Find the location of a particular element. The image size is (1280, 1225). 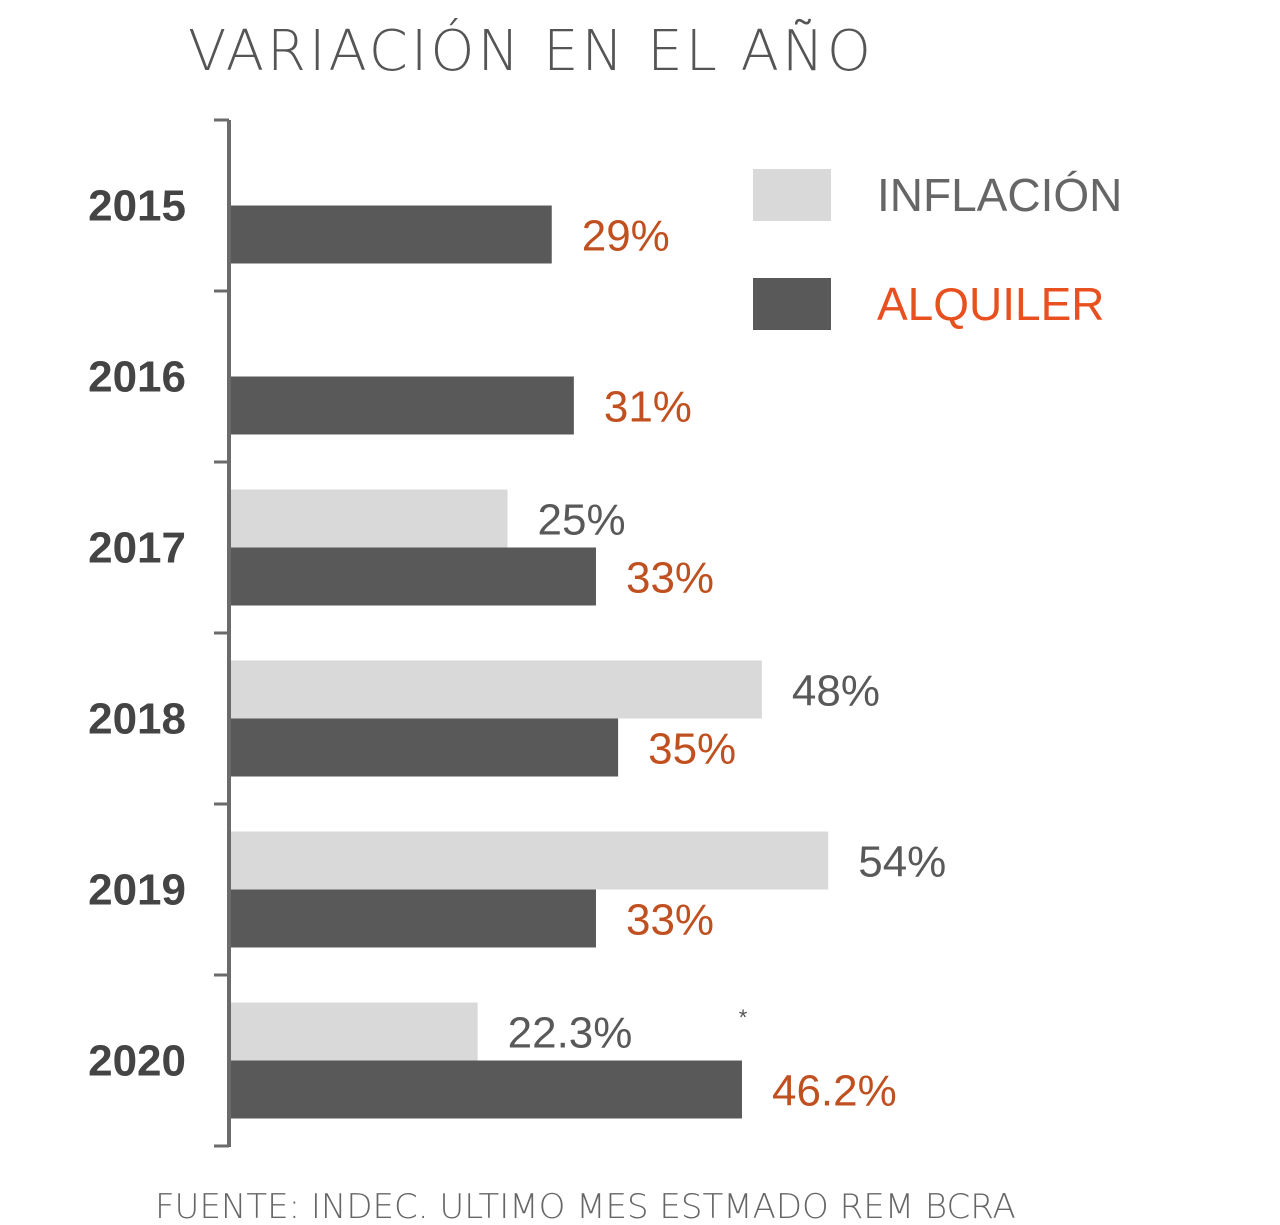

y-tick-label: 2017 is located at coordinates (137, 548).